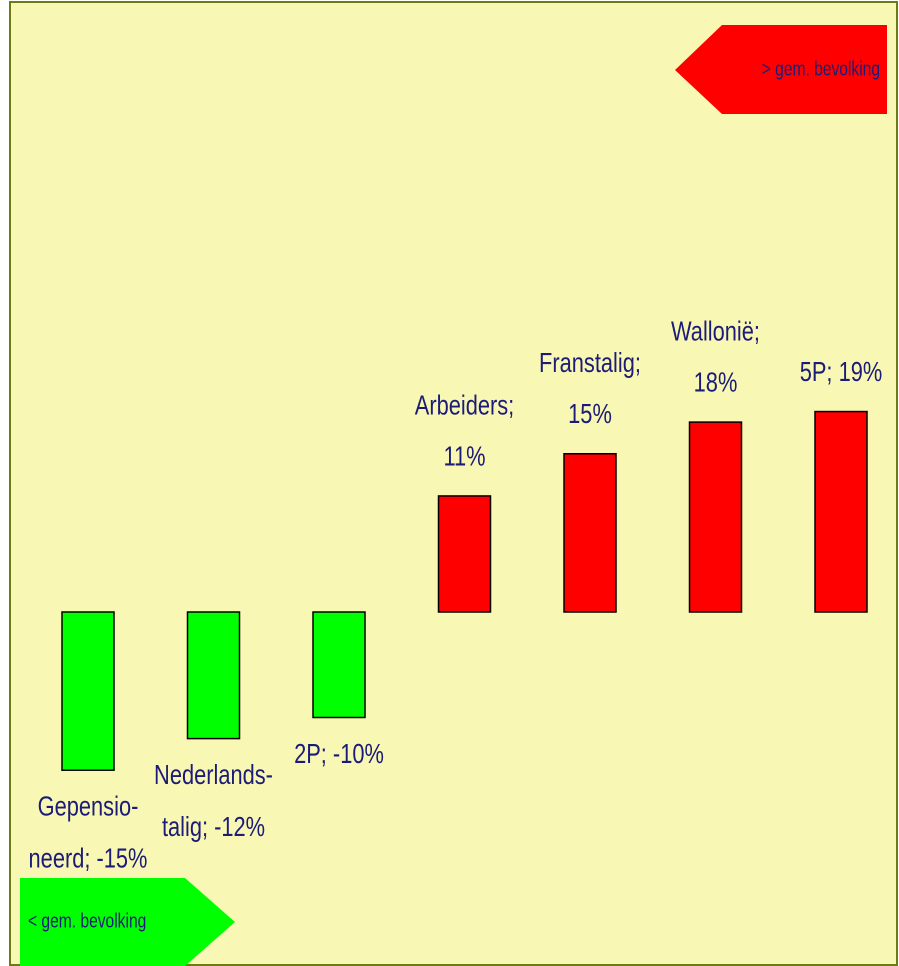 The image size is (899, 966). What do you see at coordinates (464, 456) in the screenshot?
I see `data-label: 11%` at bounding box center [464, 456].